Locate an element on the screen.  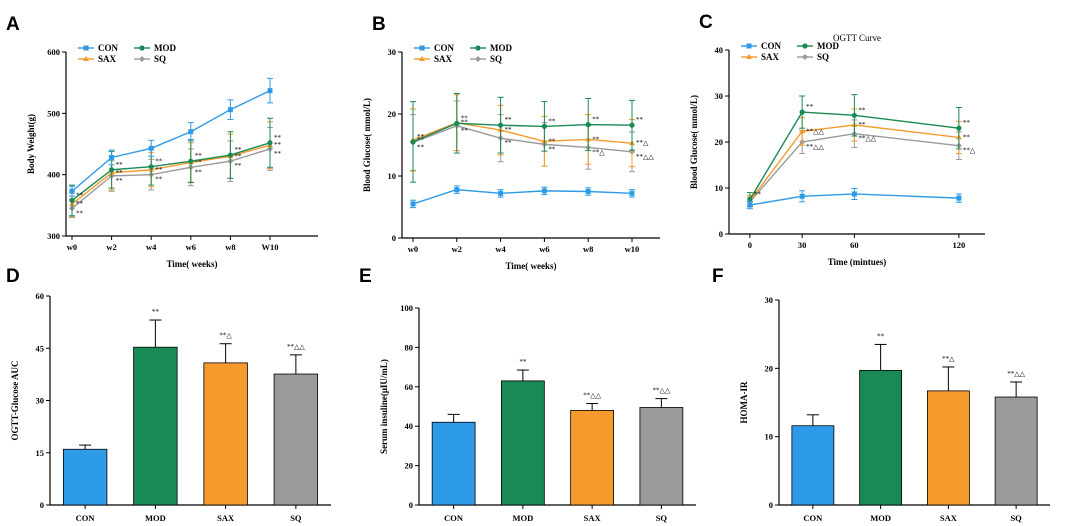
y-tick-label: 500 is located at coordinates (53, 113).